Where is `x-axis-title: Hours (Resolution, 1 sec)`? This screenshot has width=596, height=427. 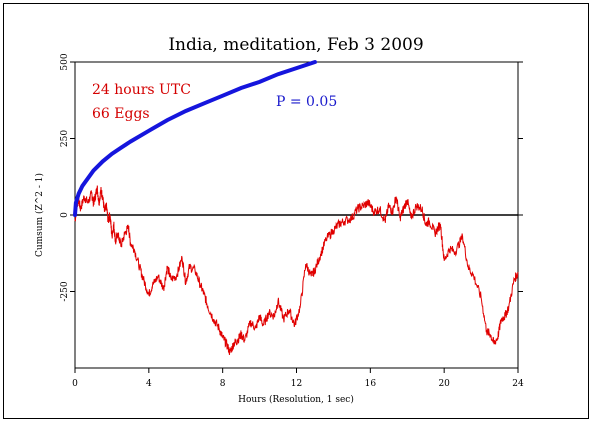 x-axis-title: Hours (Resolution, 1 sec) is located at coordinates (296, 399).